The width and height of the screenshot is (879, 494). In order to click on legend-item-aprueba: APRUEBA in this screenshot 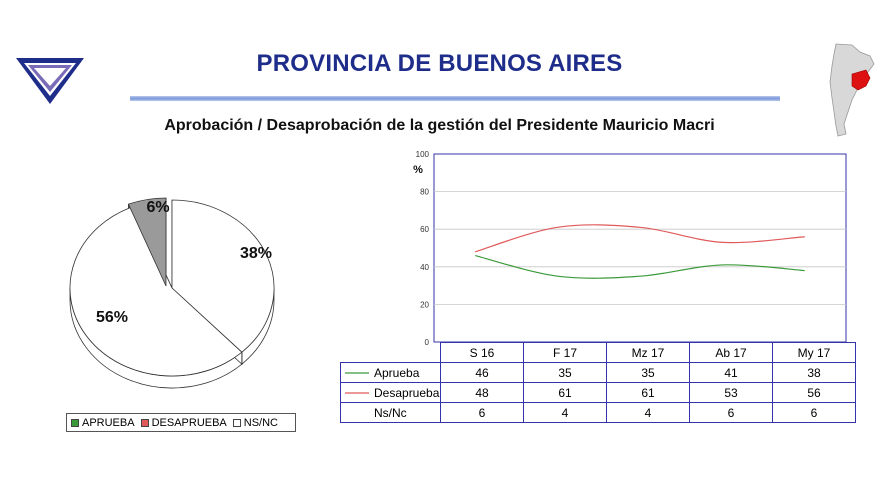, I will do `click(103, 423)`.